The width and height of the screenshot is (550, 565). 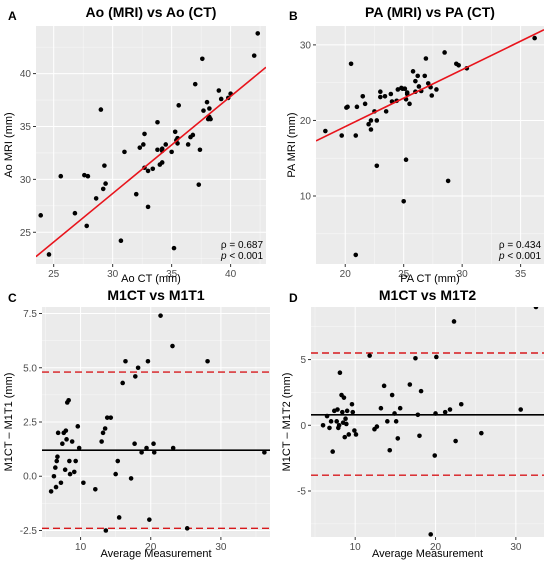 What do you see at coordinates (306, 45) in the screenshot?
I see `y-tick-label: 30` at bounding box center [306, 45].